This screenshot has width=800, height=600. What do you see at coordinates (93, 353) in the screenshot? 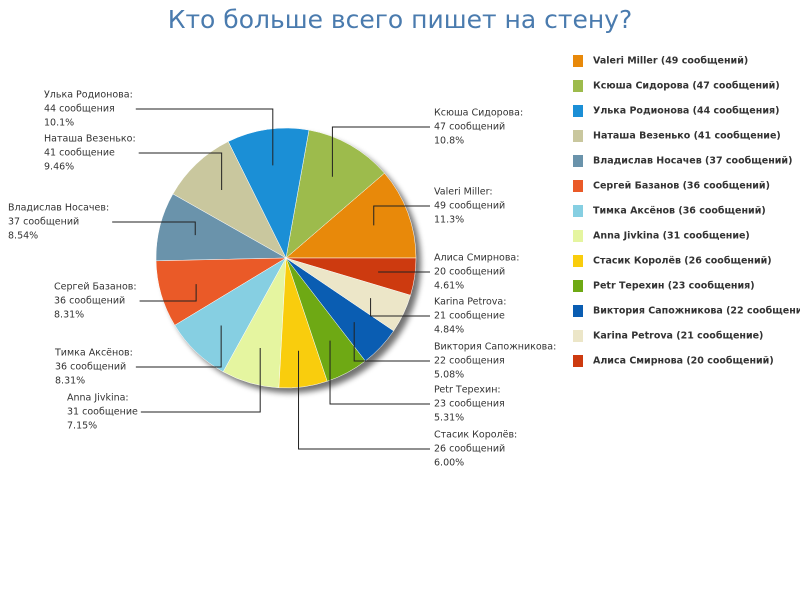
I see `callout-name: Тимка Аксёнов:` at bounding box center [93, 353].